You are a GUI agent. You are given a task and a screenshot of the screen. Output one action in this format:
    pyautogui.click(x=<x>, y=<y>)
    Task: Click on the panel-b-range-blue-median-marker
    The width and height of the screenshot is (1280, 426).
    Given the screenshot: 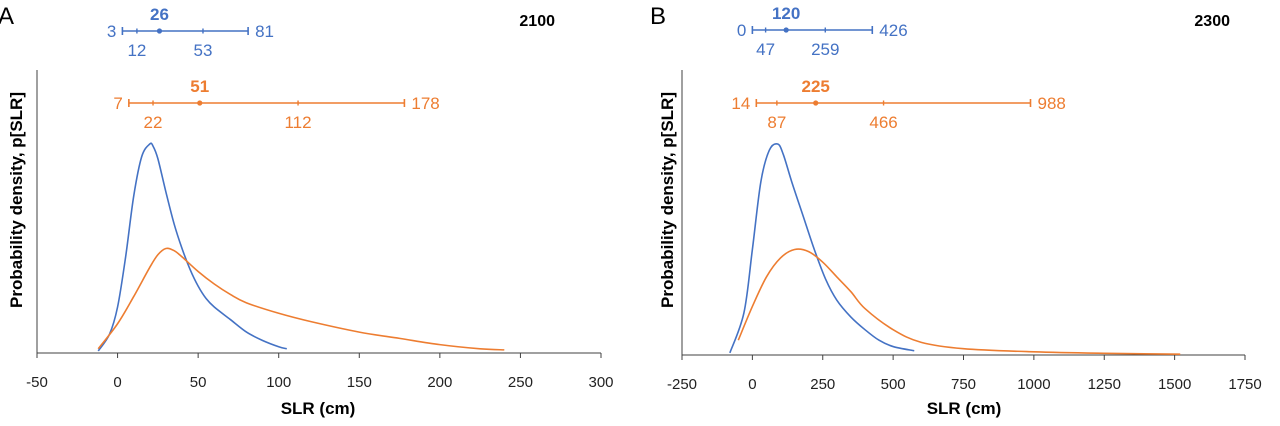 What is the action you would take?
    pyautogui.click(x=786, y=30)
    